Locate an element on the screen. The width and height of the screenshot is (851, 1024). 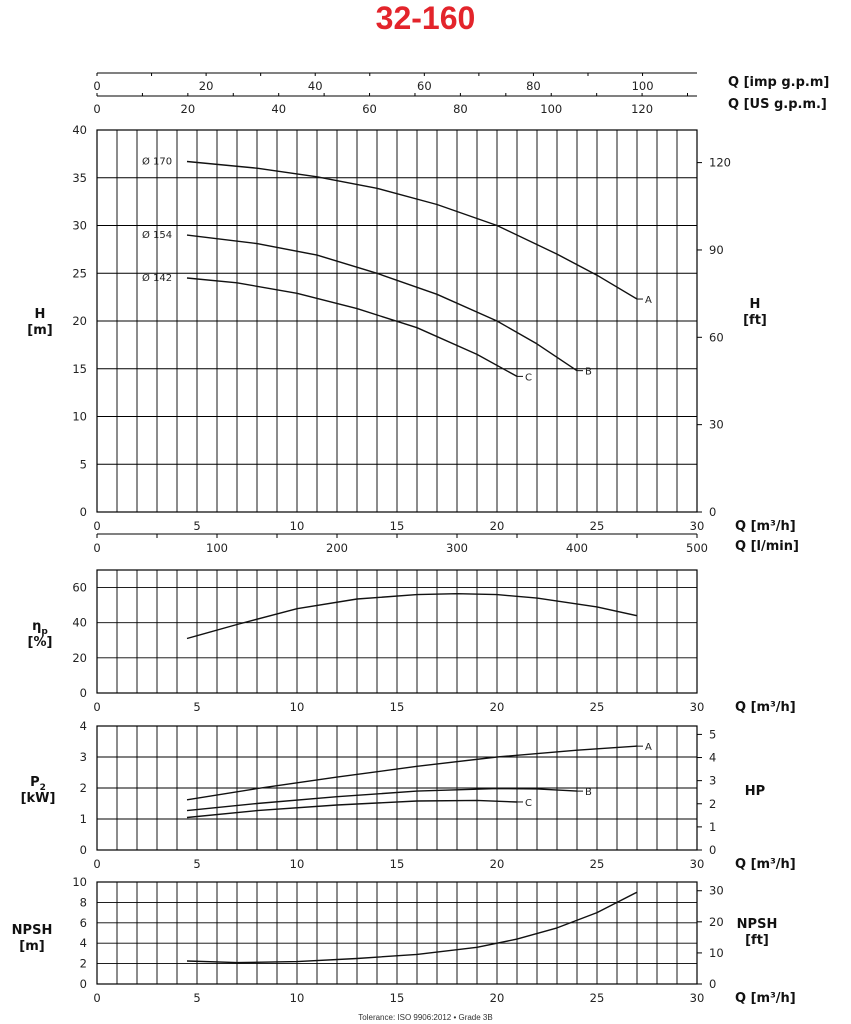
y-tick-label: 30 is located at coordinates (79, 226).